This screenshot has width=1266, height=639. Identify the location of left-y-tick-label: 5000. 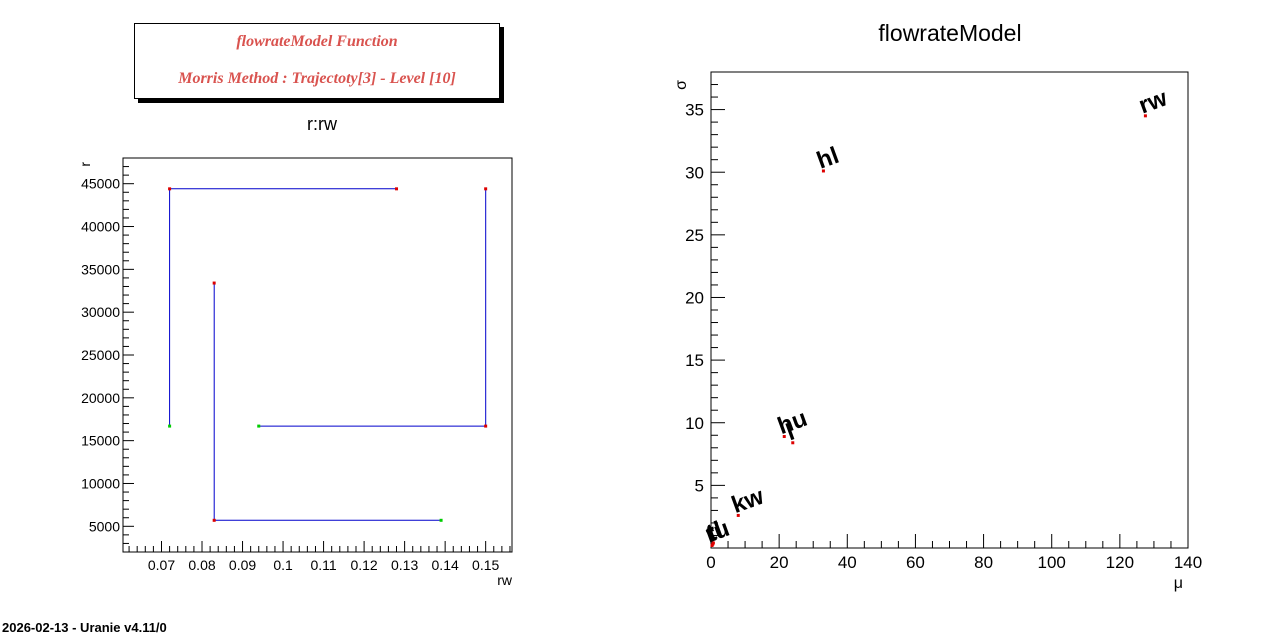
(104, 526).